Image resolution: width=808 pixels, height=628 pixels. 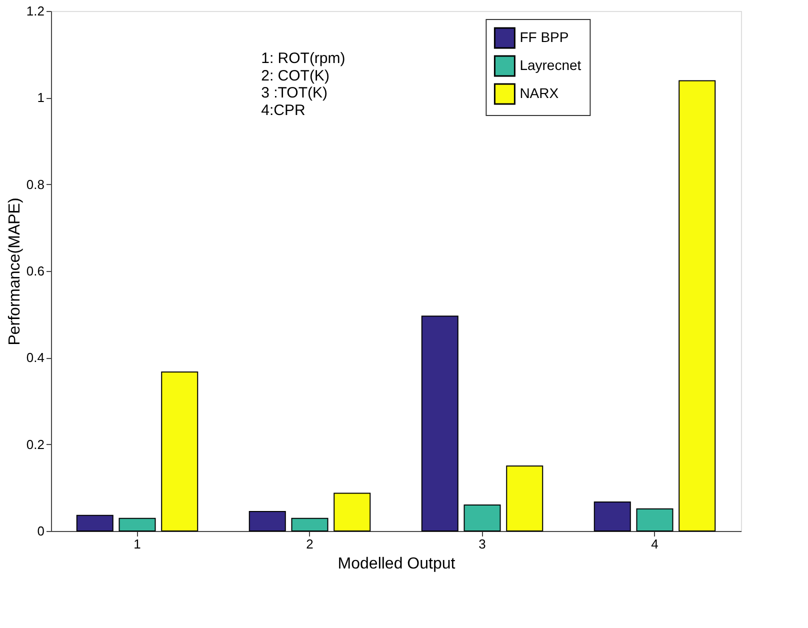 What do you see at coordinates (544, 37) in the screenshot?
I see `legend-label: FF BPP` at bounding box center [544, 37].